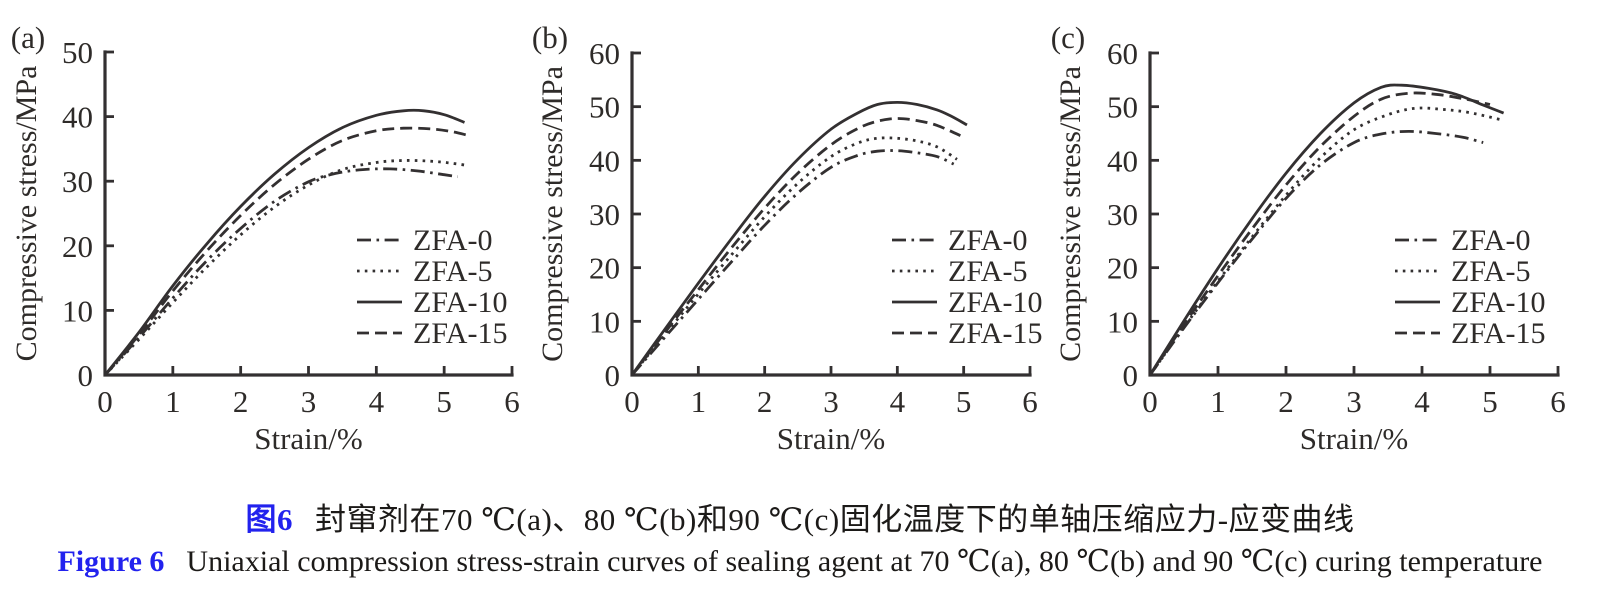 The width and height of the screenshot is (1600, 600). I want to click on caption-english-label: Figure 6, so click(111, 561).